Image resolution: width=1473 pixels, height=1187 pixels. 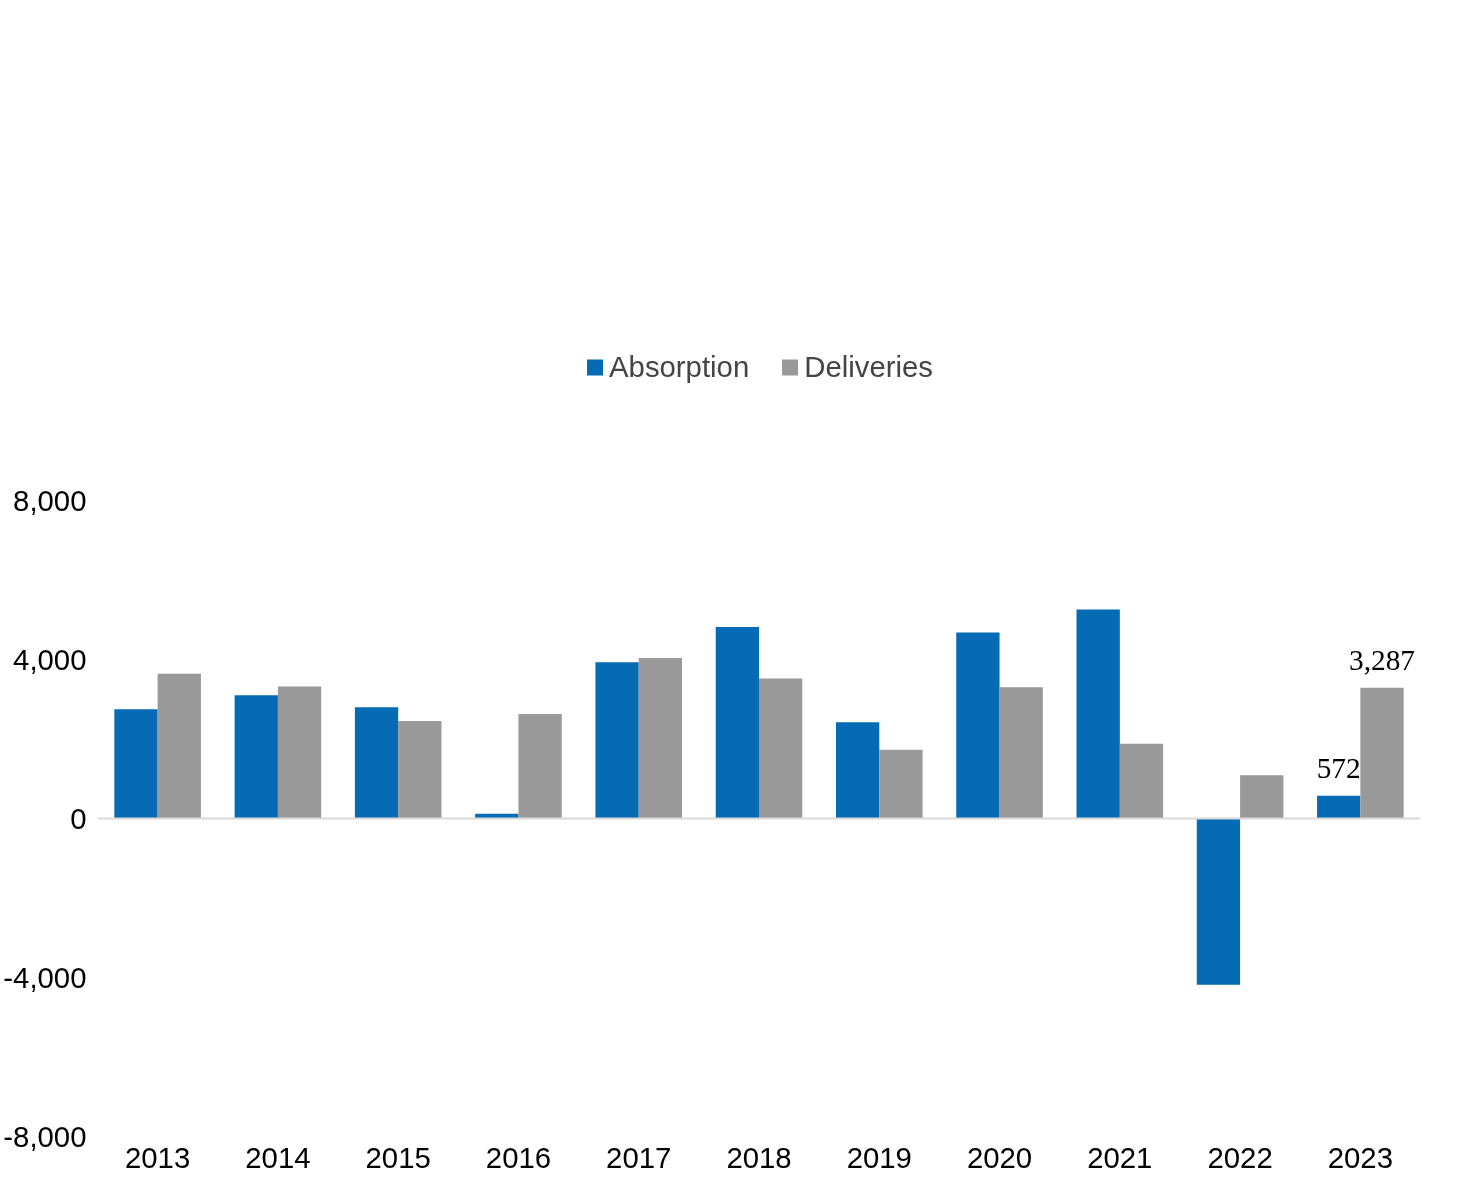 What do you see at coordinates (518, 1157) in the screenshot?
I see `x-tick-label: 2016` at bounding box center [518, 1157].